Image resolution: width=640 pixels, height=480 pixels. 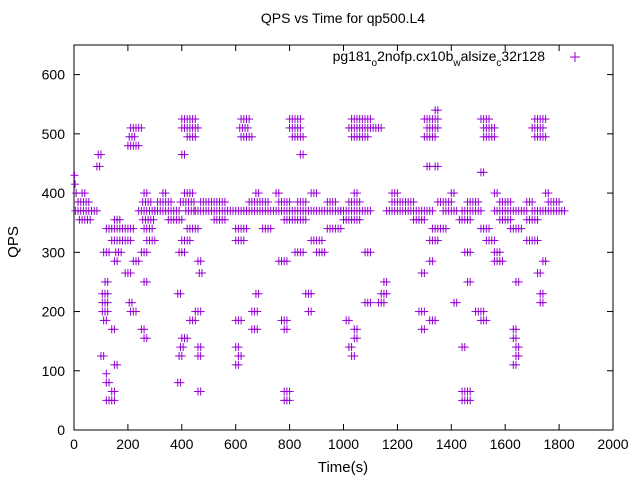 I want to click on y-axis-title: QPS, so click(x=13, y=242).